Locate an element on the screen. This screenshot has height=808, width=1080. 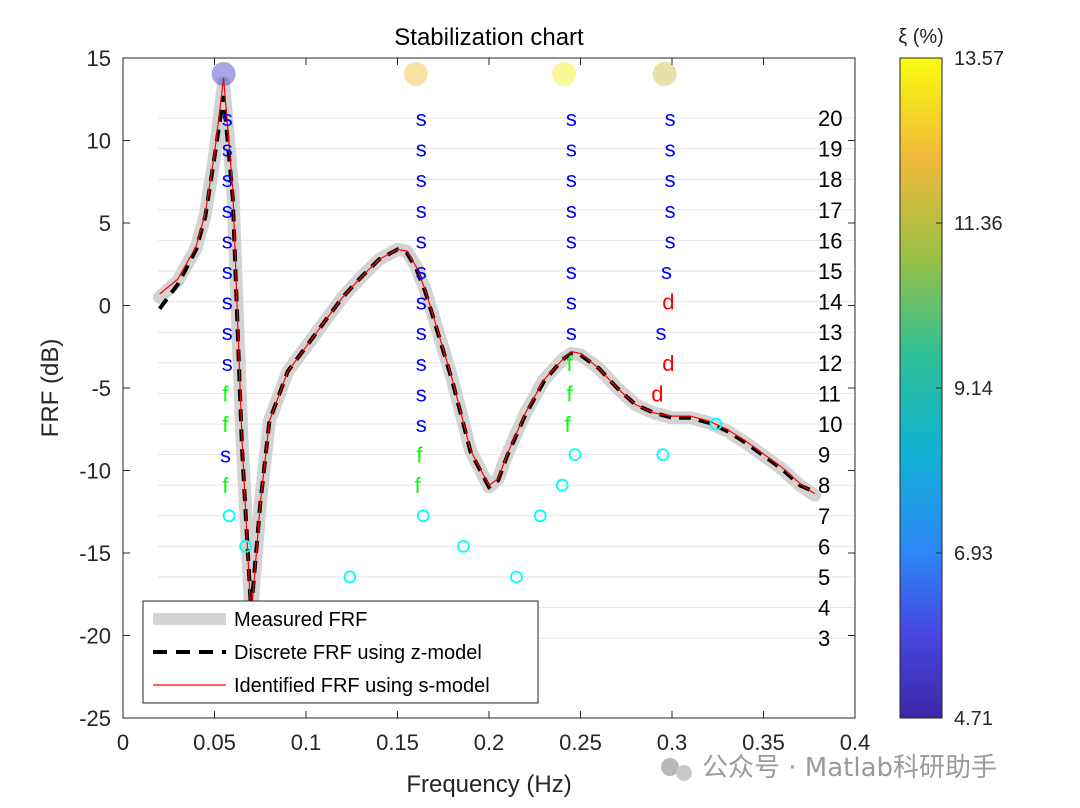
identified-modes is located at coordinates (444, 74).